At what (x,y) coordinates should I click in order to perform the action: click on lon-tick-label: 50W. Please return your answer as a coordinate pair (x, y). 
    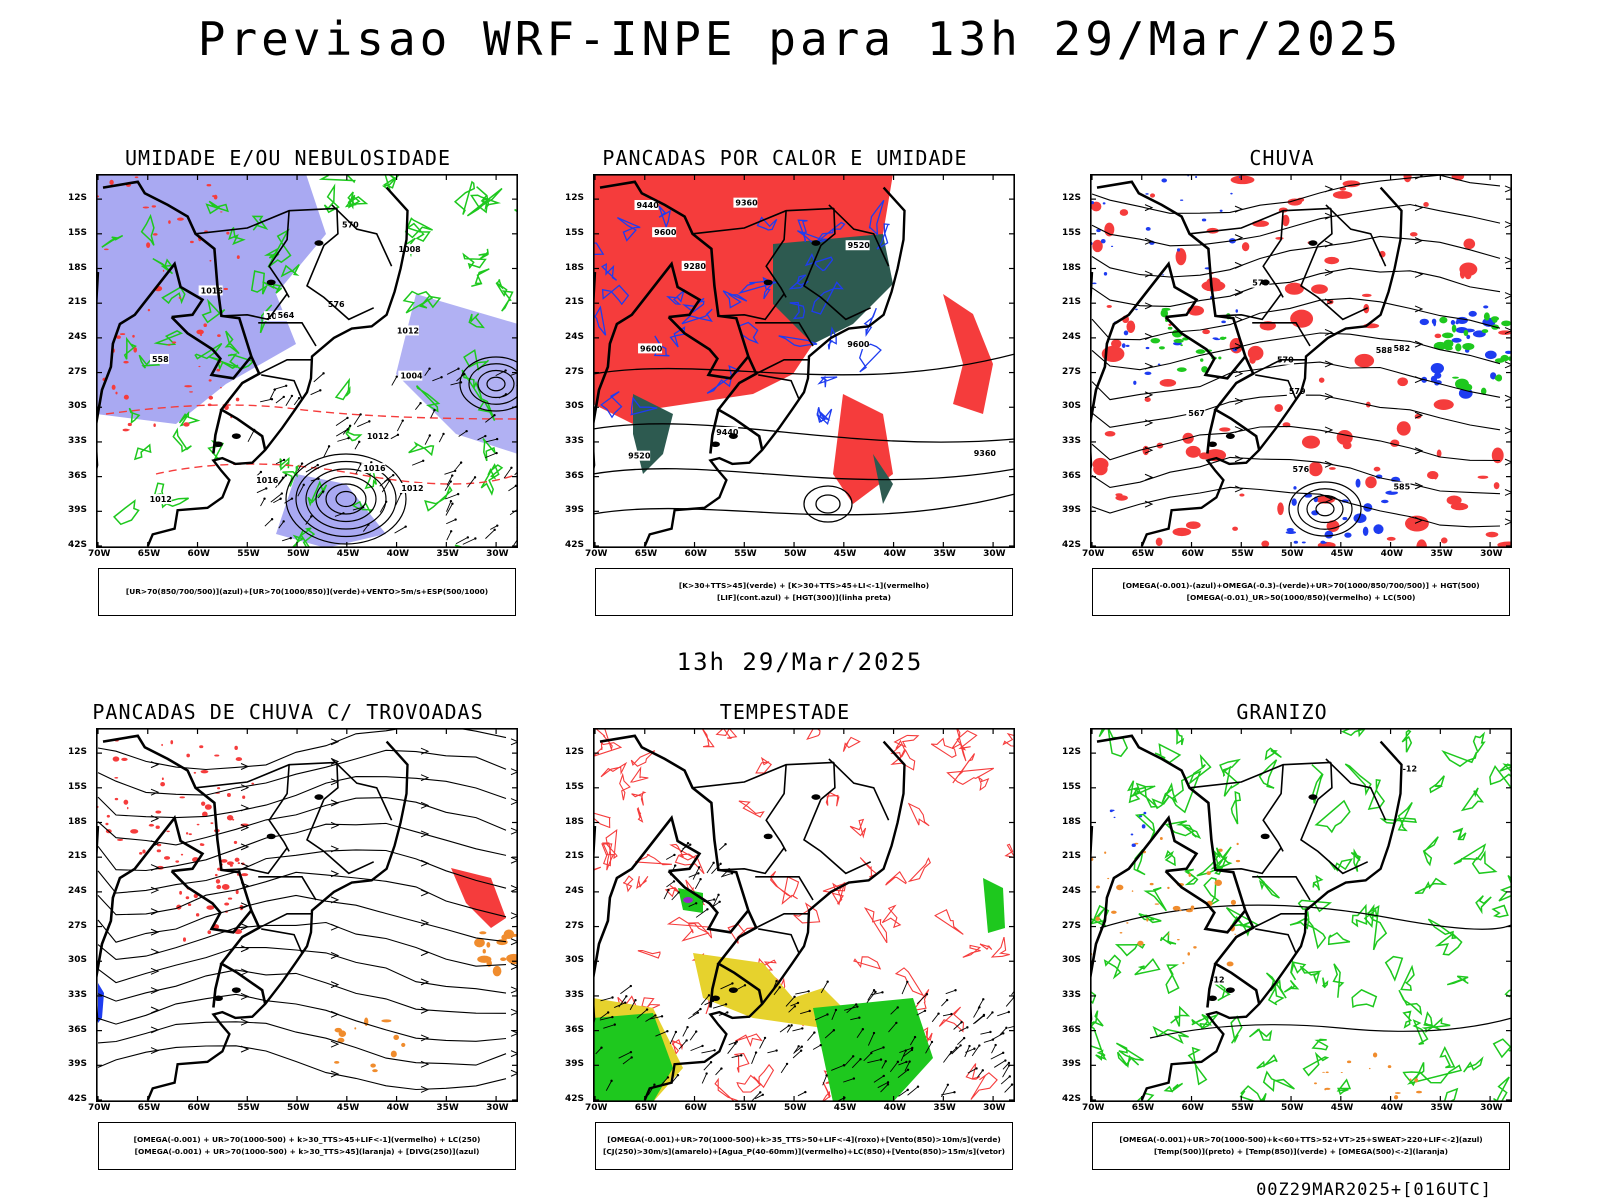
    Looking at the image, I should click on (298, 1108).